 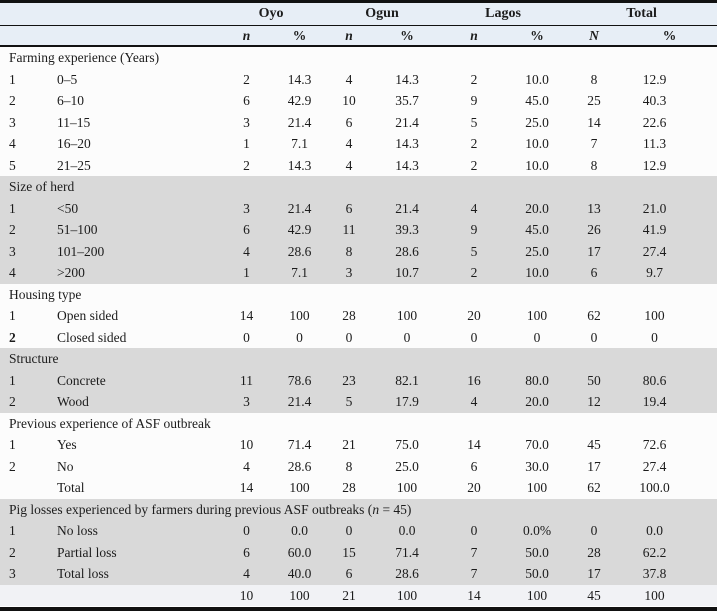 I want to click on value-cell: 37.8, so click(x=669, y=574).